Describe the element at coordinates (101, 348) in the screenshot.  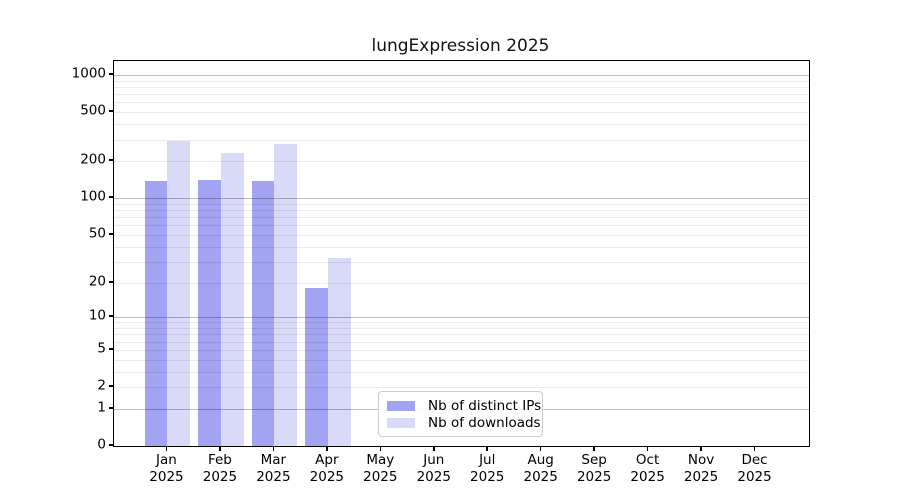
I see `y-axis-tick-label: 5` at that location.